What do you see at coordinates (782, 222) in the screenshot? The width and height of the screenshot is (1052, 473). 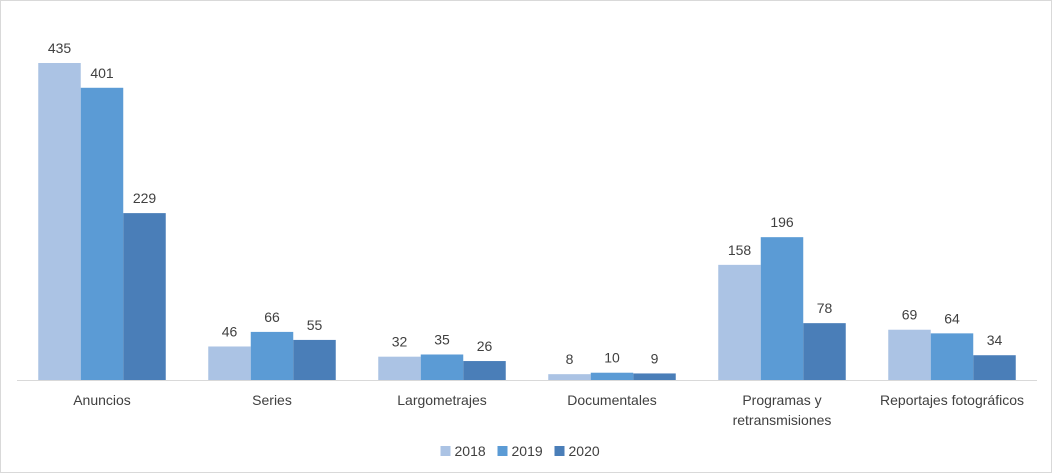 I see `data-label-2019-4: 196` at bounding box center [782, 222].